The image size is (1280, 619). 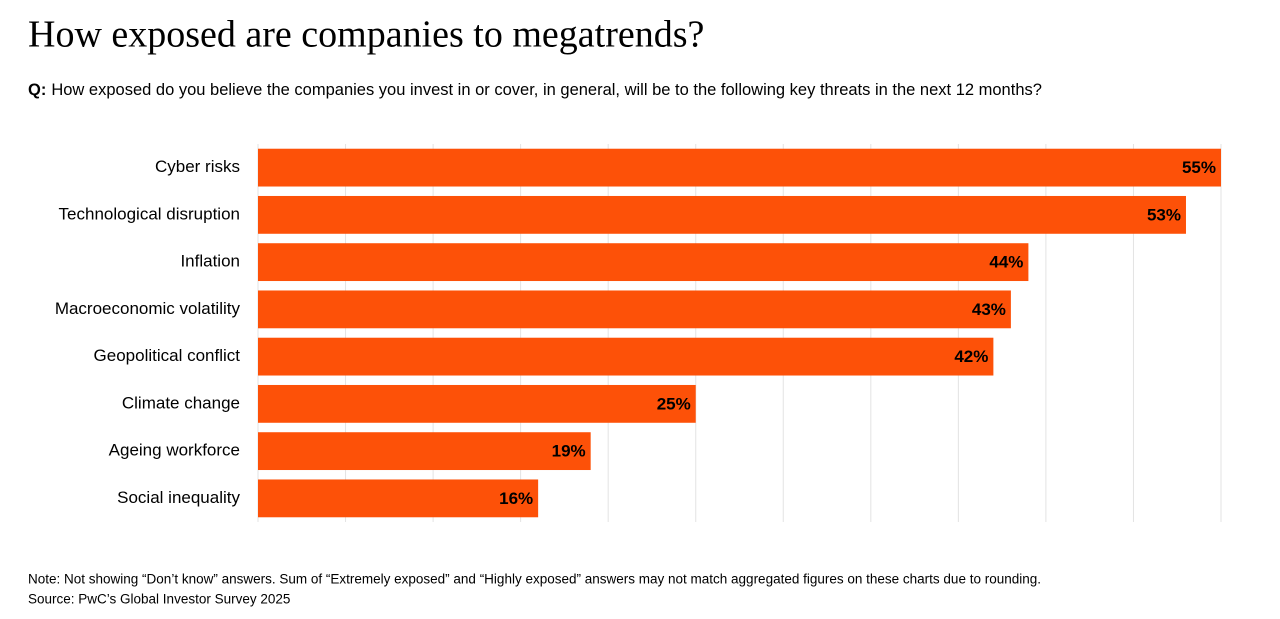 What do you see at coordinates (1006, 262) in the screenshot?
I see `value-label: 44%` at bounding box center [1006, 262].